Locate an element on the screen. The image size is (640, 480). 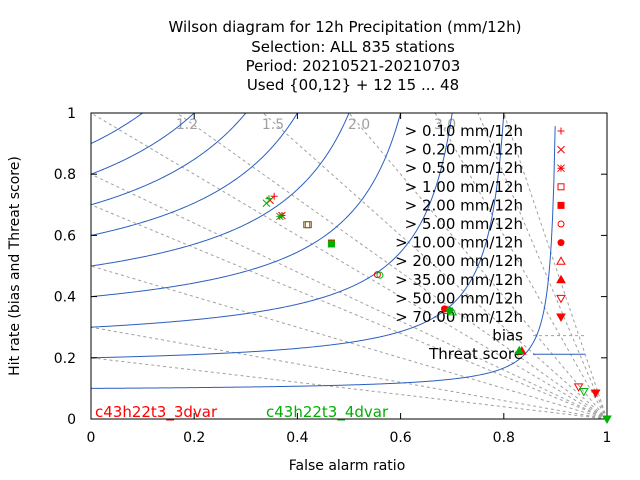
x-tick-label: 0 is located at coordinates (91, 438).